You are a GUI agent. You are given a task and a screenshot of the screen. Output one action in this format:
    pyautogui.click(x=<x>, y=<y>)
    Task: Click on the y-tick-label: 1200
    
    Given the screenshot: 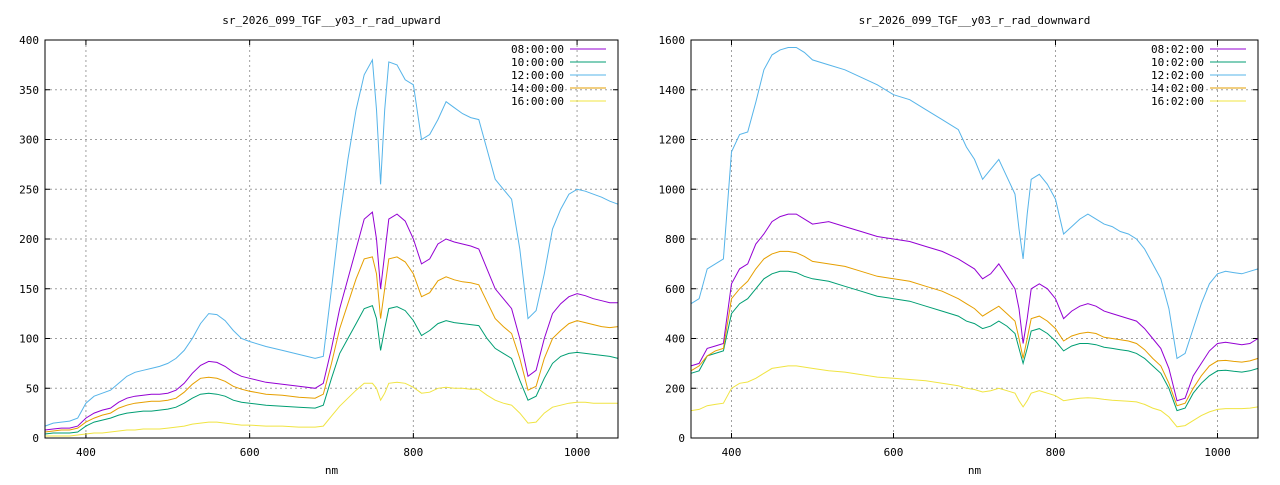 What is the action you would take?
    pyautogui.click(x=672, y=140)
    